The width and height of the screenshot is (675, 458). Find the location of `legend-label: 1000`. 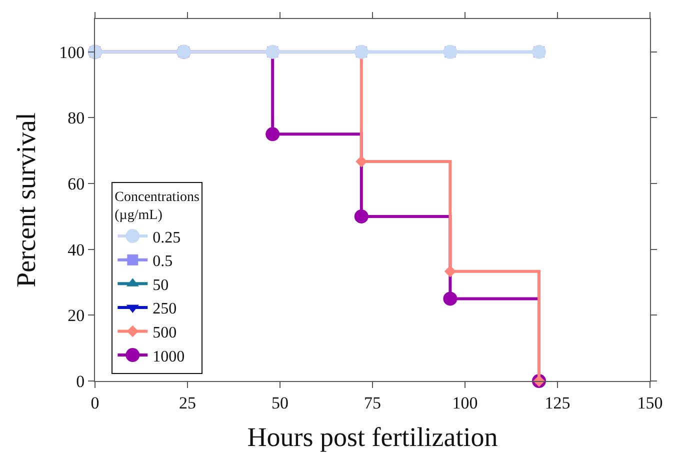

legend-label: 1000 is located at coordinates (168, 357).